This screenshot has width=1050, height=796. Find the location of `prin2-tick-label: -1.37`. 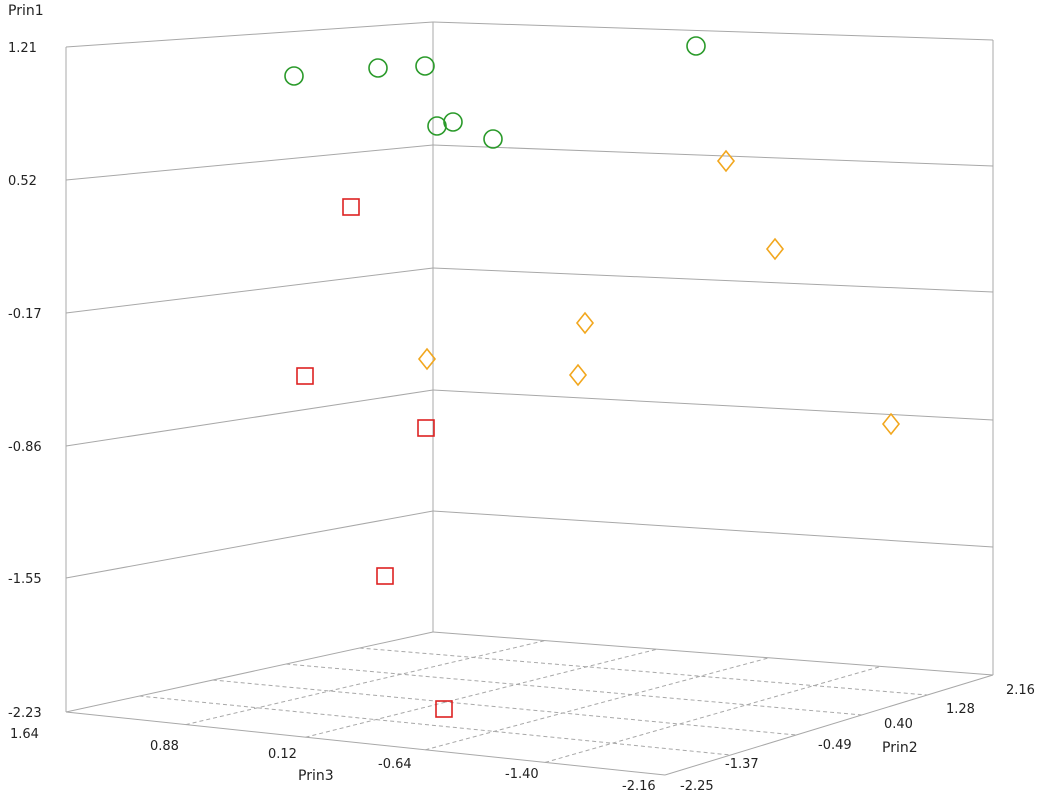

prin2-tick-label: -1.37 is located at coordinates (742, 764).